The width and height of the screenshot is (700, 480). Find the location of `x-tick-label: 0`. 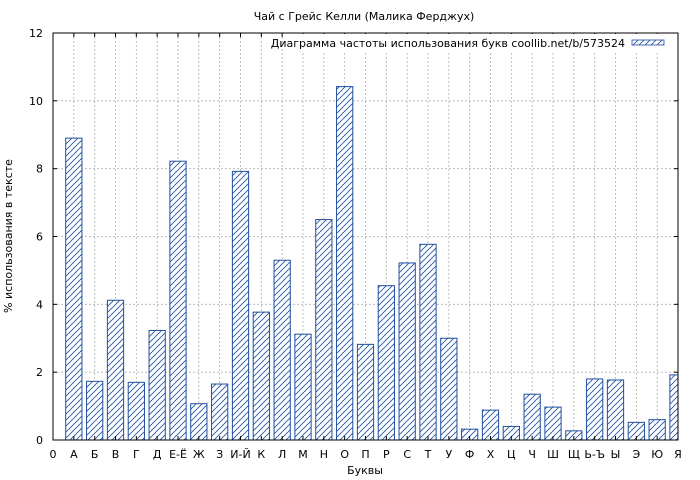

x-tick-label: 0 is located at coordinates (53, 454).